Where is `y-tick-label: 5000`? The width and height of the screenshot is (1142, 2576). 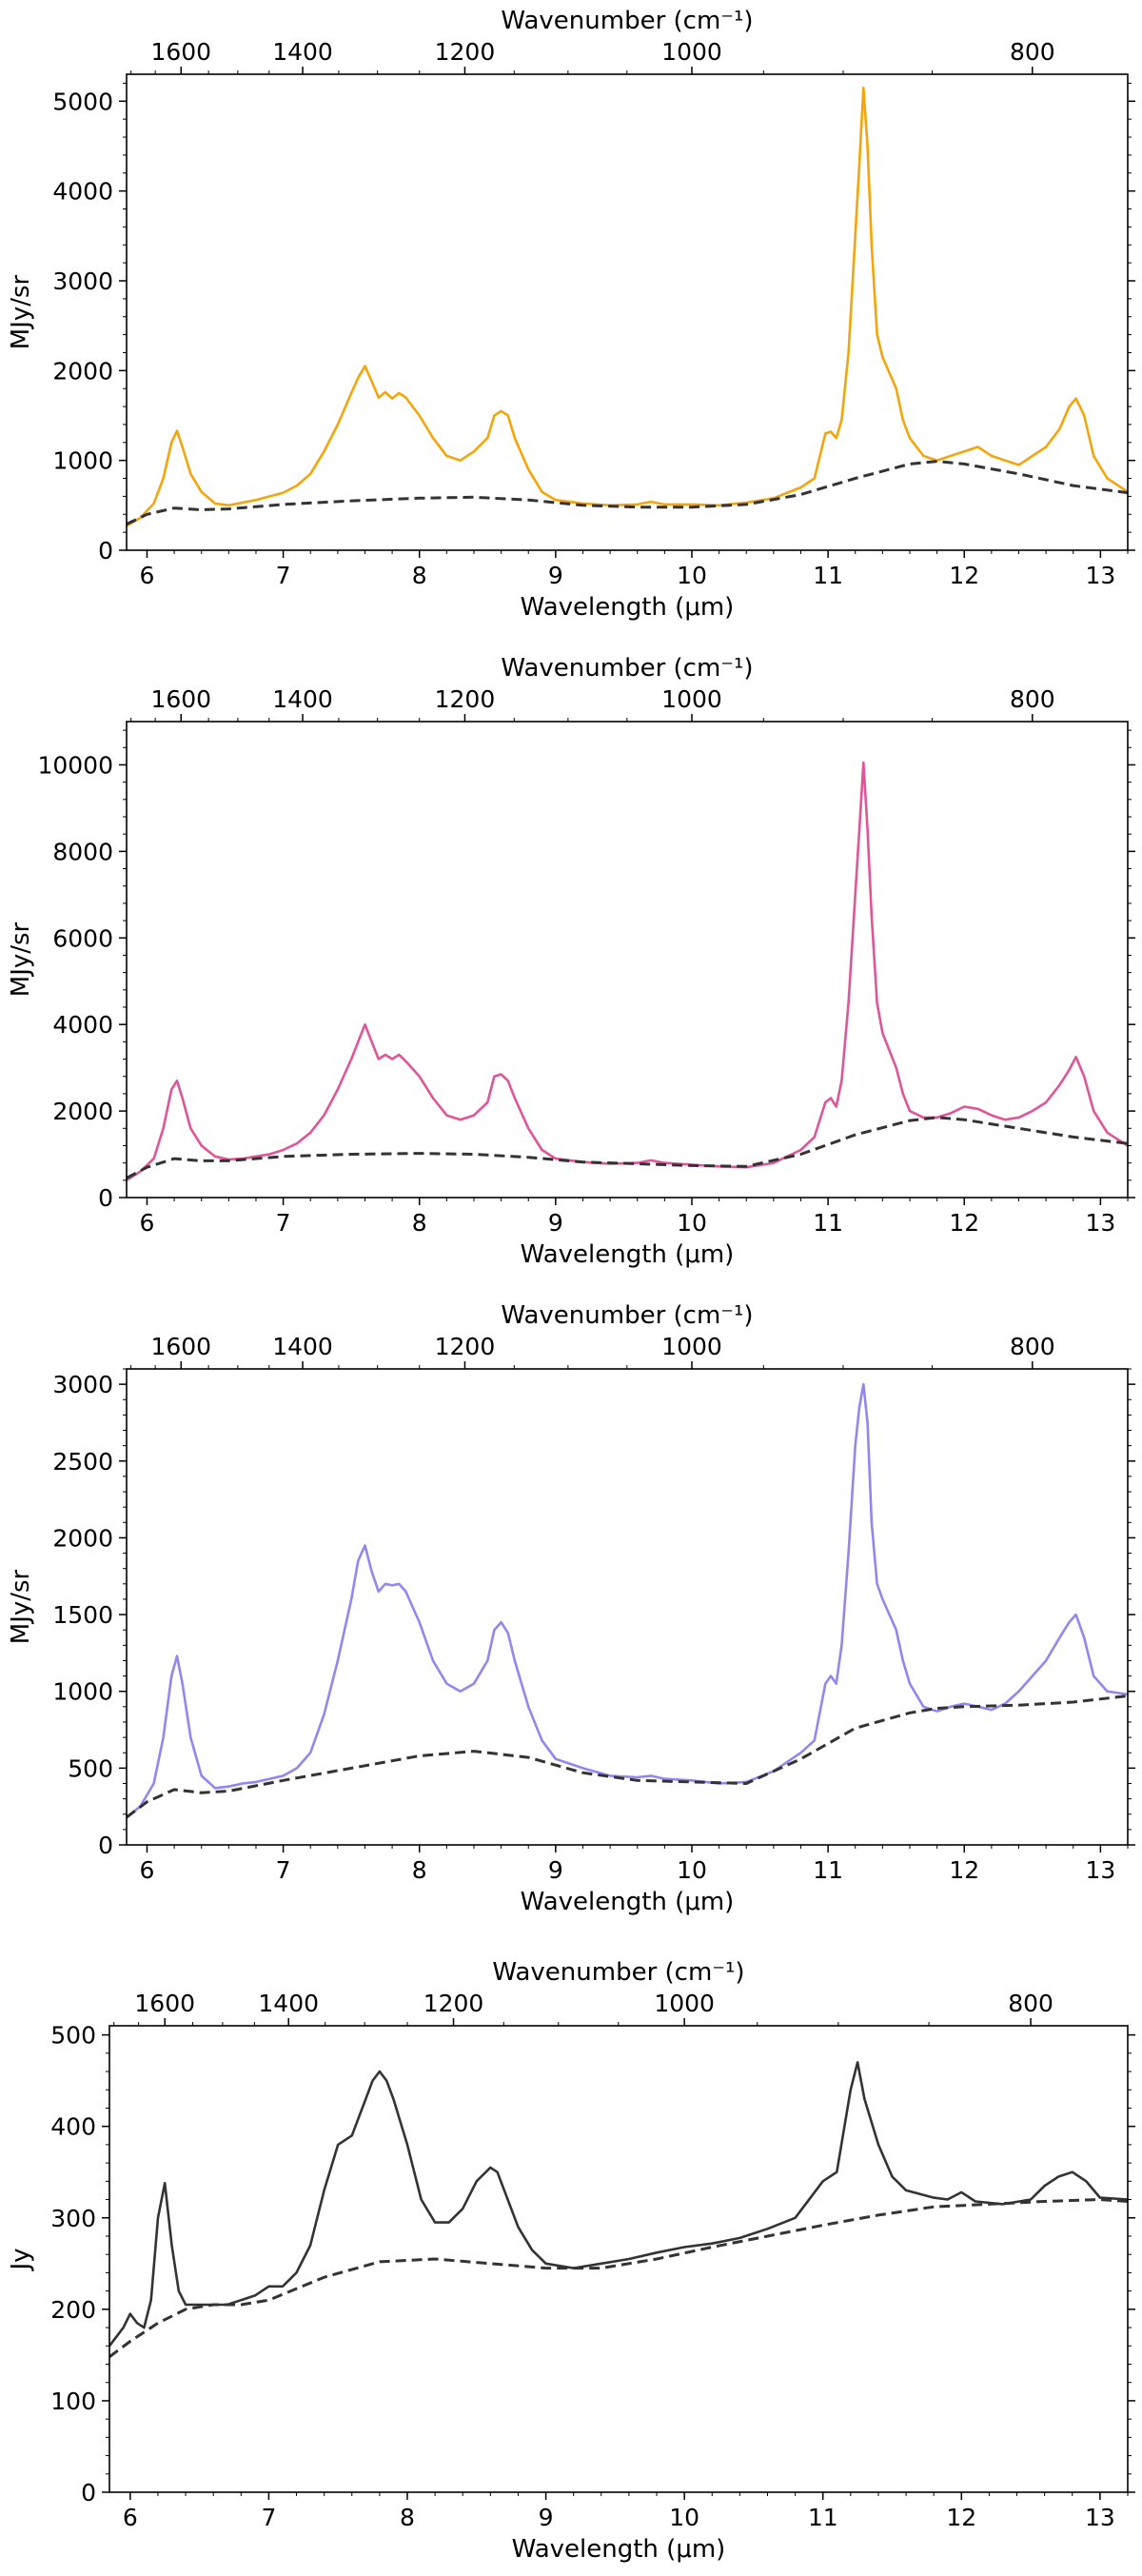 y-tick-label: 5000 is located at coordinates (82, 101).